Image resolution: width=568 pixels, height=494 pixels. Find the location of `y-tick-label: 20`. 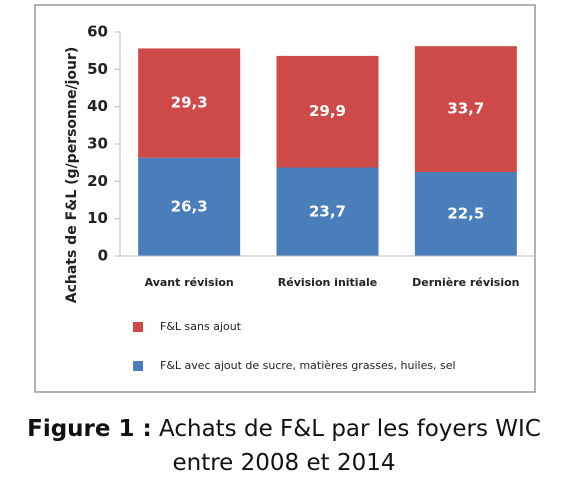

y-tick-label: 20 is located at coordinates (97, 181).